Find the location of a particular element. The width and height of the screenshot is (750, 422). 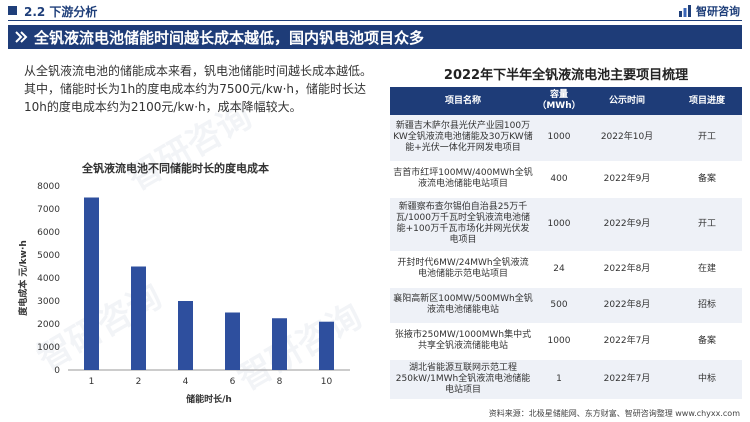

project-date: 2022年10月 is located at coordinates (627, 138).